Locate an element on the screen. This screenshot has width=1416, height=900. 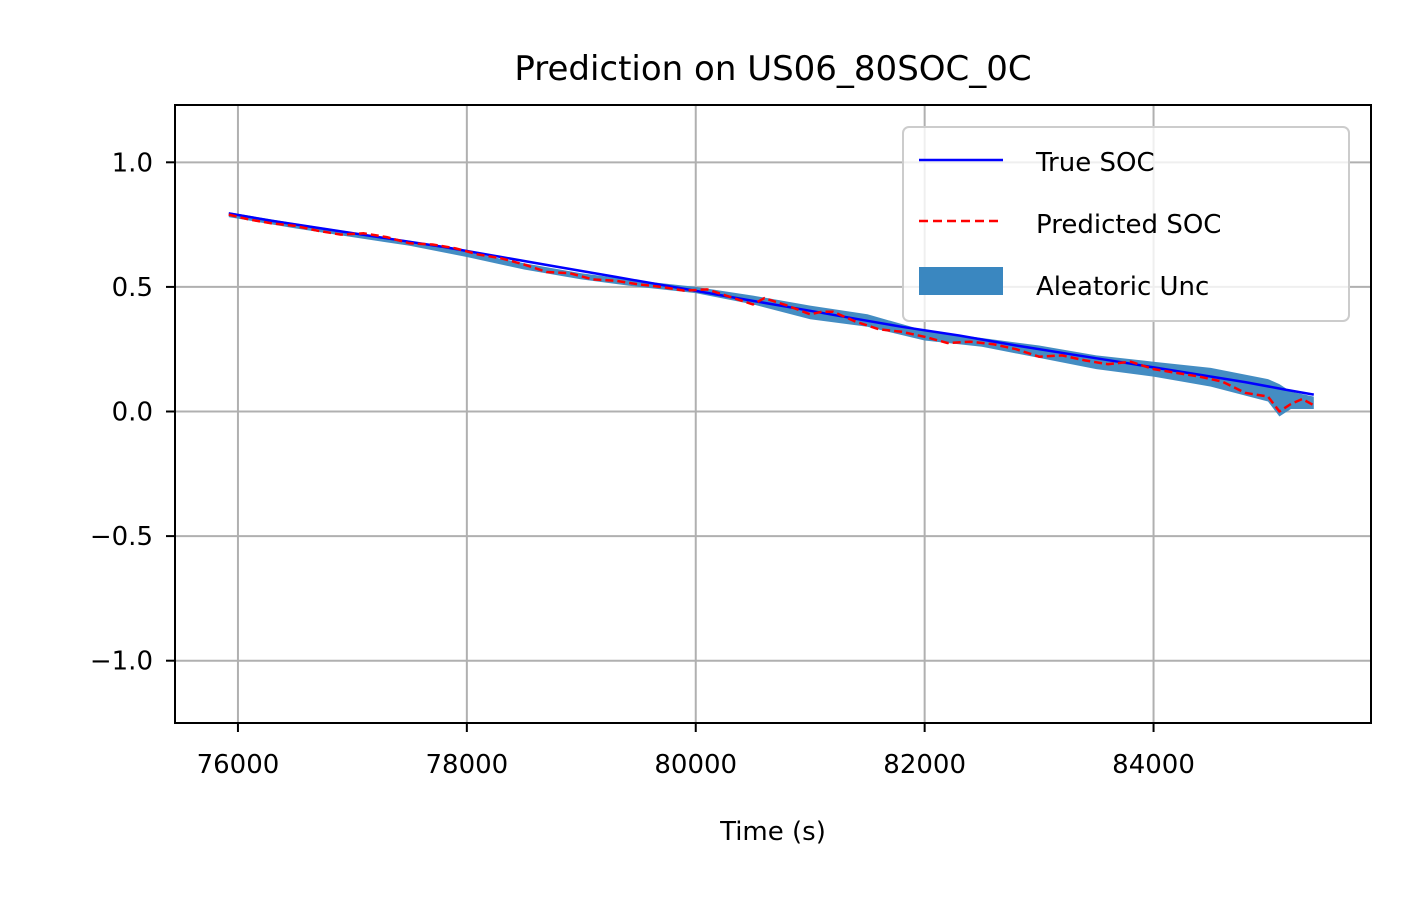
legend-aleatoric-unc-swatch is located at coordinates (961, 281).